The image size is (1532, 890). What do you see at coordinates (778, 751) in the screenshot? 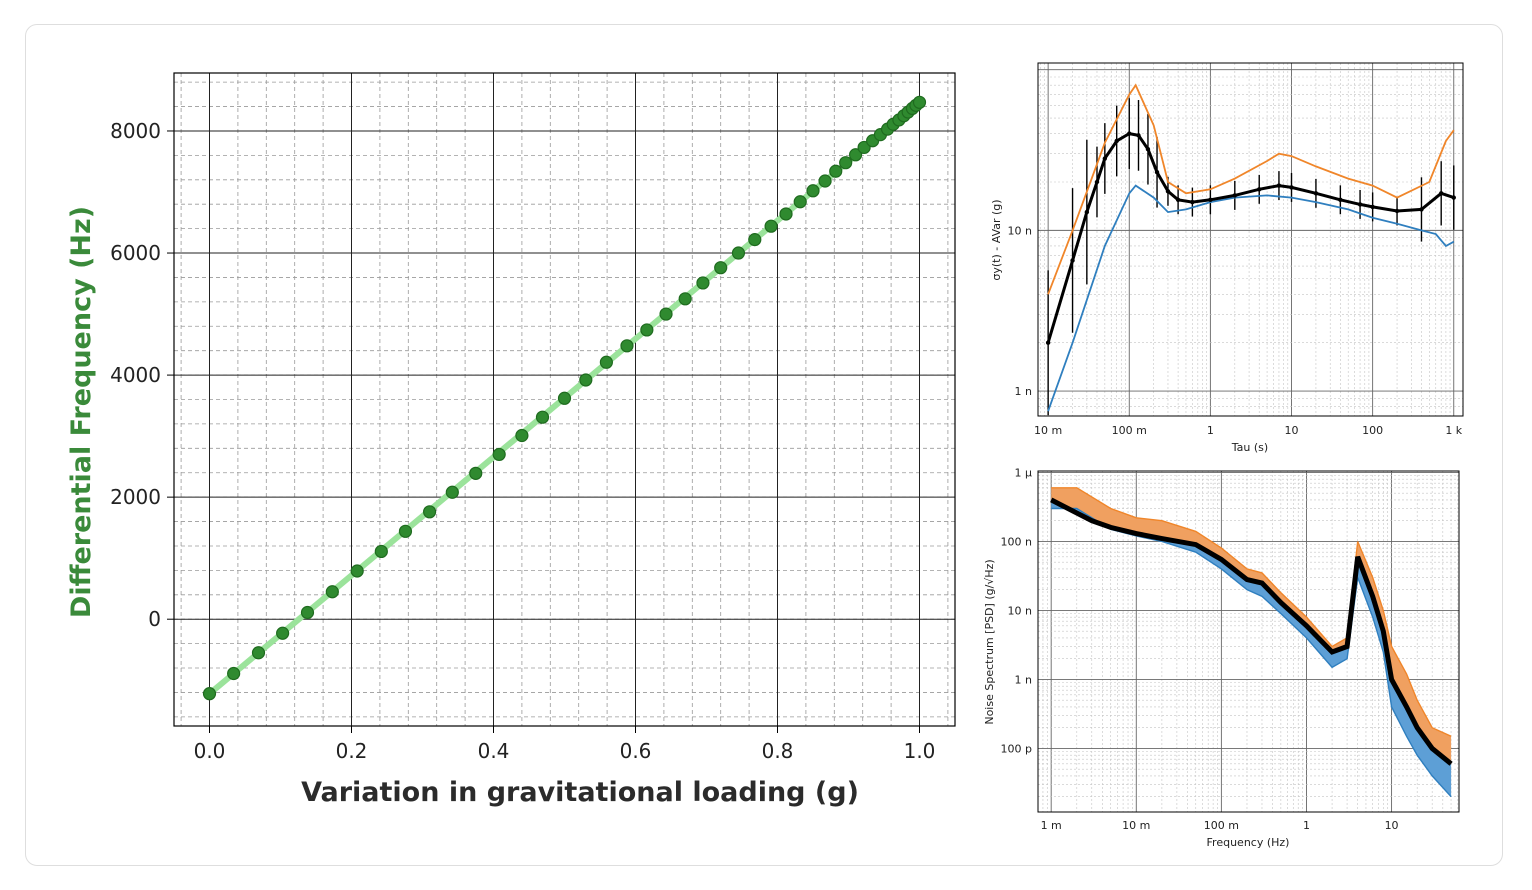
I see `x-tick-label: 0.8` at bounding box center [778, 751].